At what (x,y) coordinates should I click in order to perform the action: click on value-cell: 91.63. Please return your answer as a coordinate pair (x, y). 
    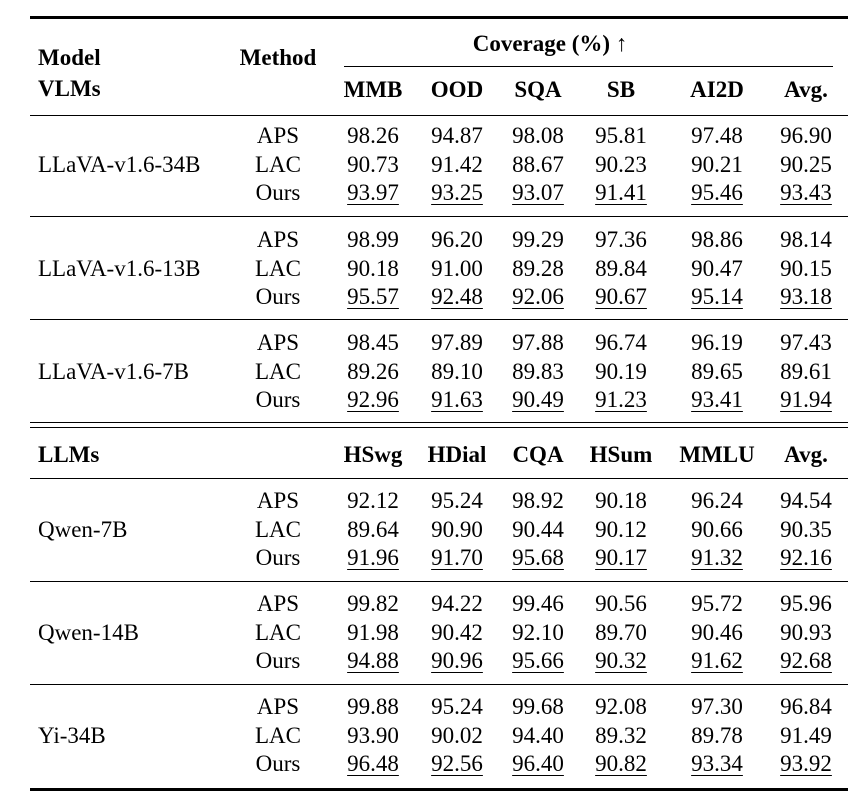
    Looking at the image, I should click on (457, 399).